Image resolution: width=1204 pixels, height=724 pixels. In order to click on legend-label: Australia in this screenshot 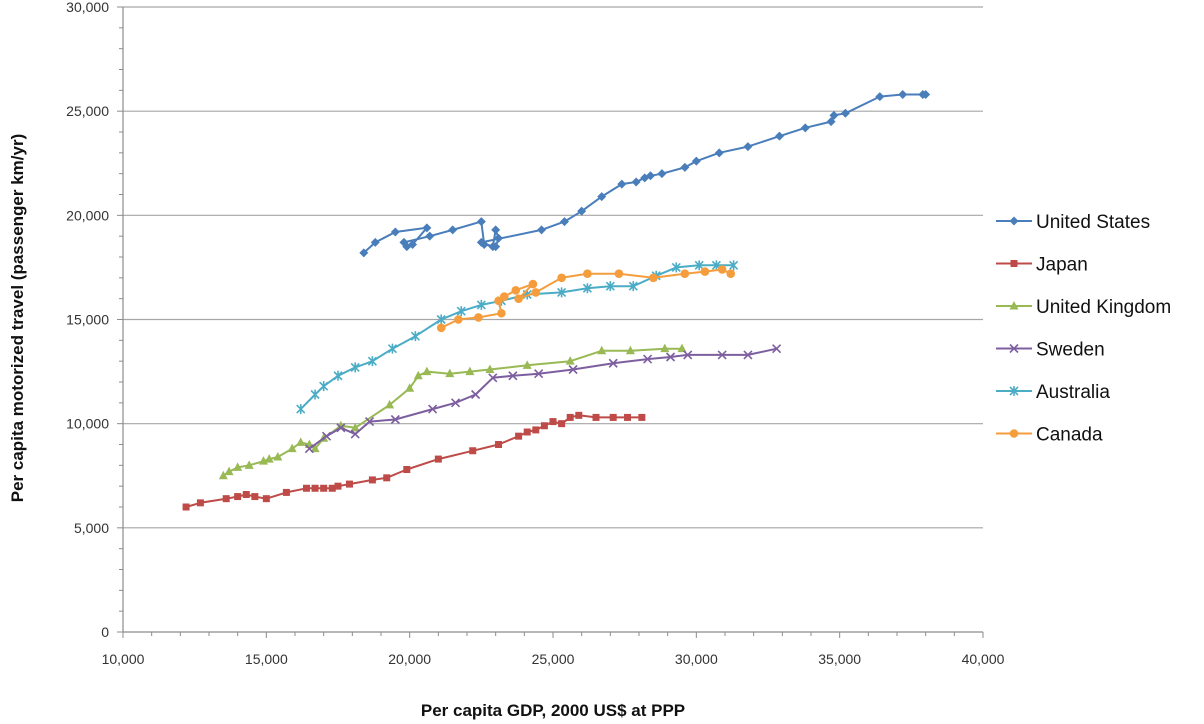, I will do `click(1073, 392)`.